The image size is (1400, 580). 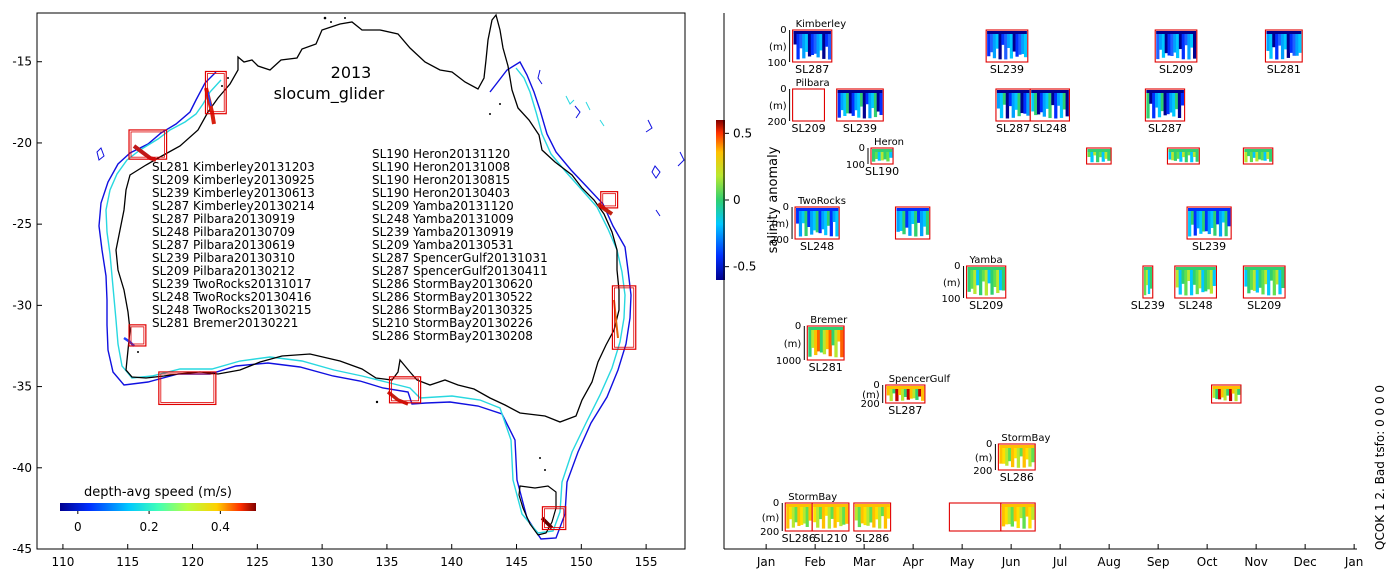 I want to click on month-tick-label: Jul, so click(x=1059, y=562).